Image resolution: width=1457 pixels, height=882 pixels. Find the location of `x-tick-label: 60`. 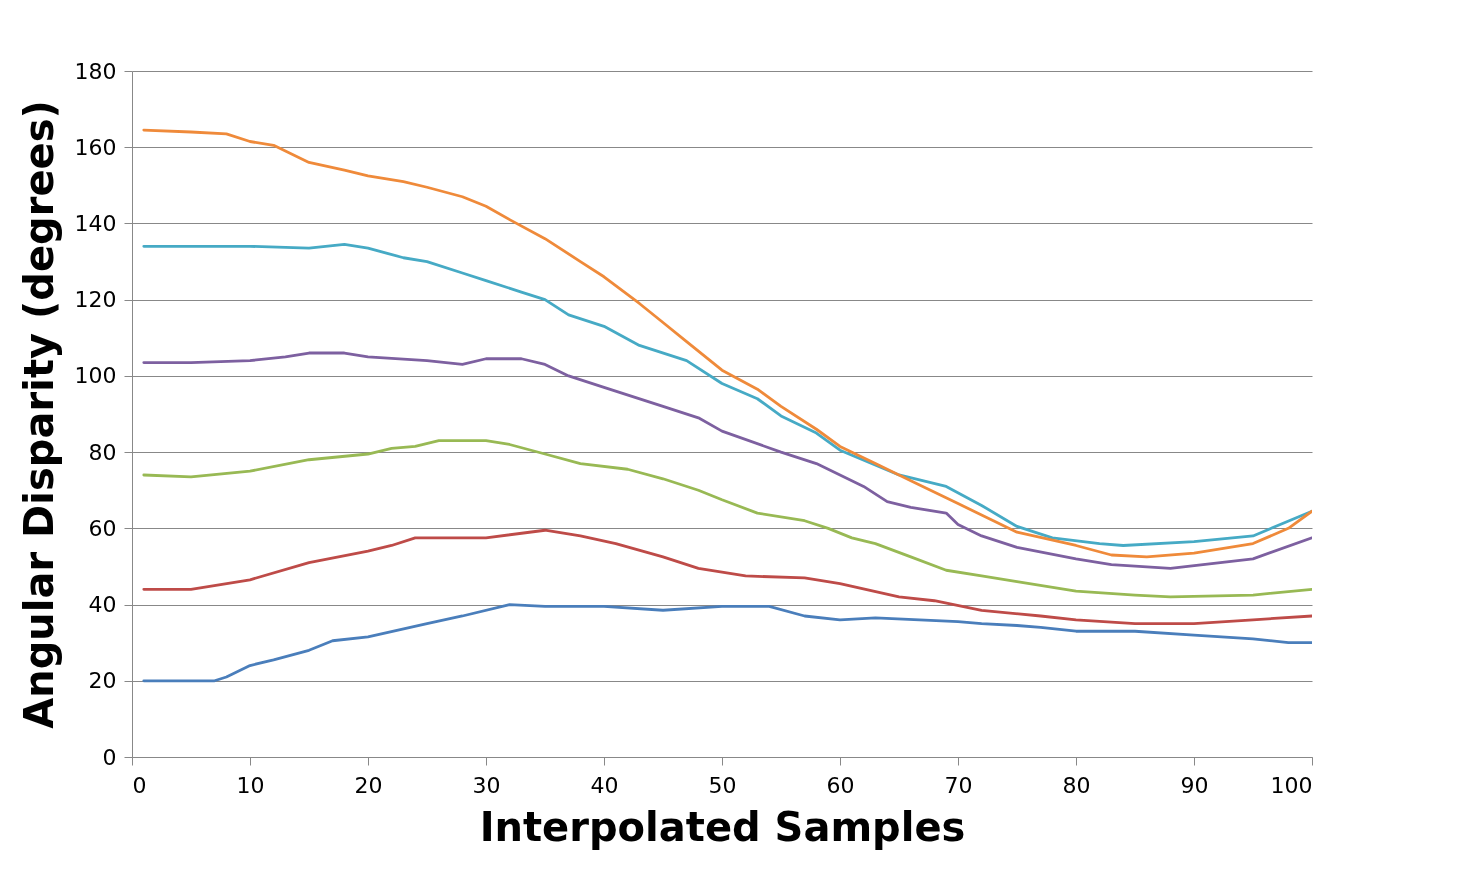

x-tick-label: 60 is located at coordinates (840, 785).